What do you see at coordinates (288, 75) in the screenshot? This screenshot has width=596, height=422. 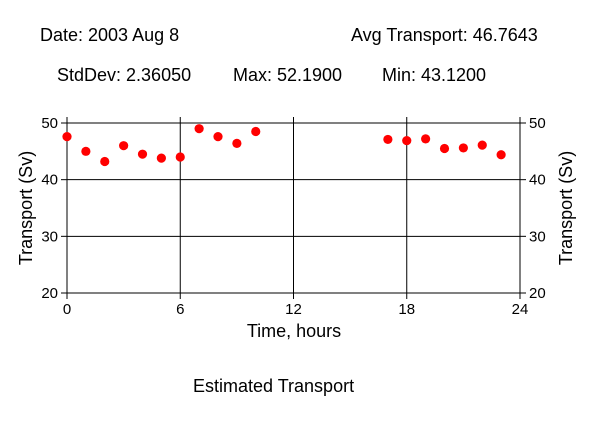 I see `max-text: Max: 52.1900` at bounding box center [288, 75].